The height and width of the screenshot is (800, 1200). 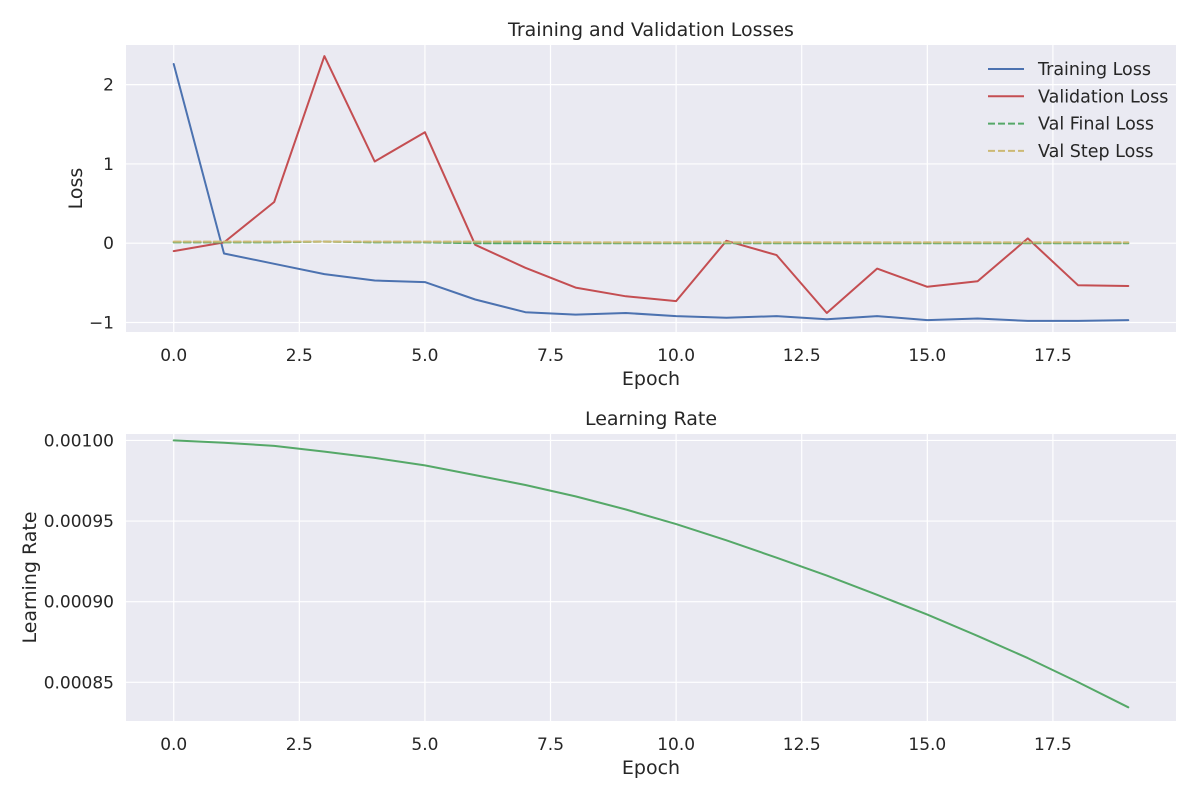 I want to click on y-tick-label: 0.00100, so click(x=79, y=441).